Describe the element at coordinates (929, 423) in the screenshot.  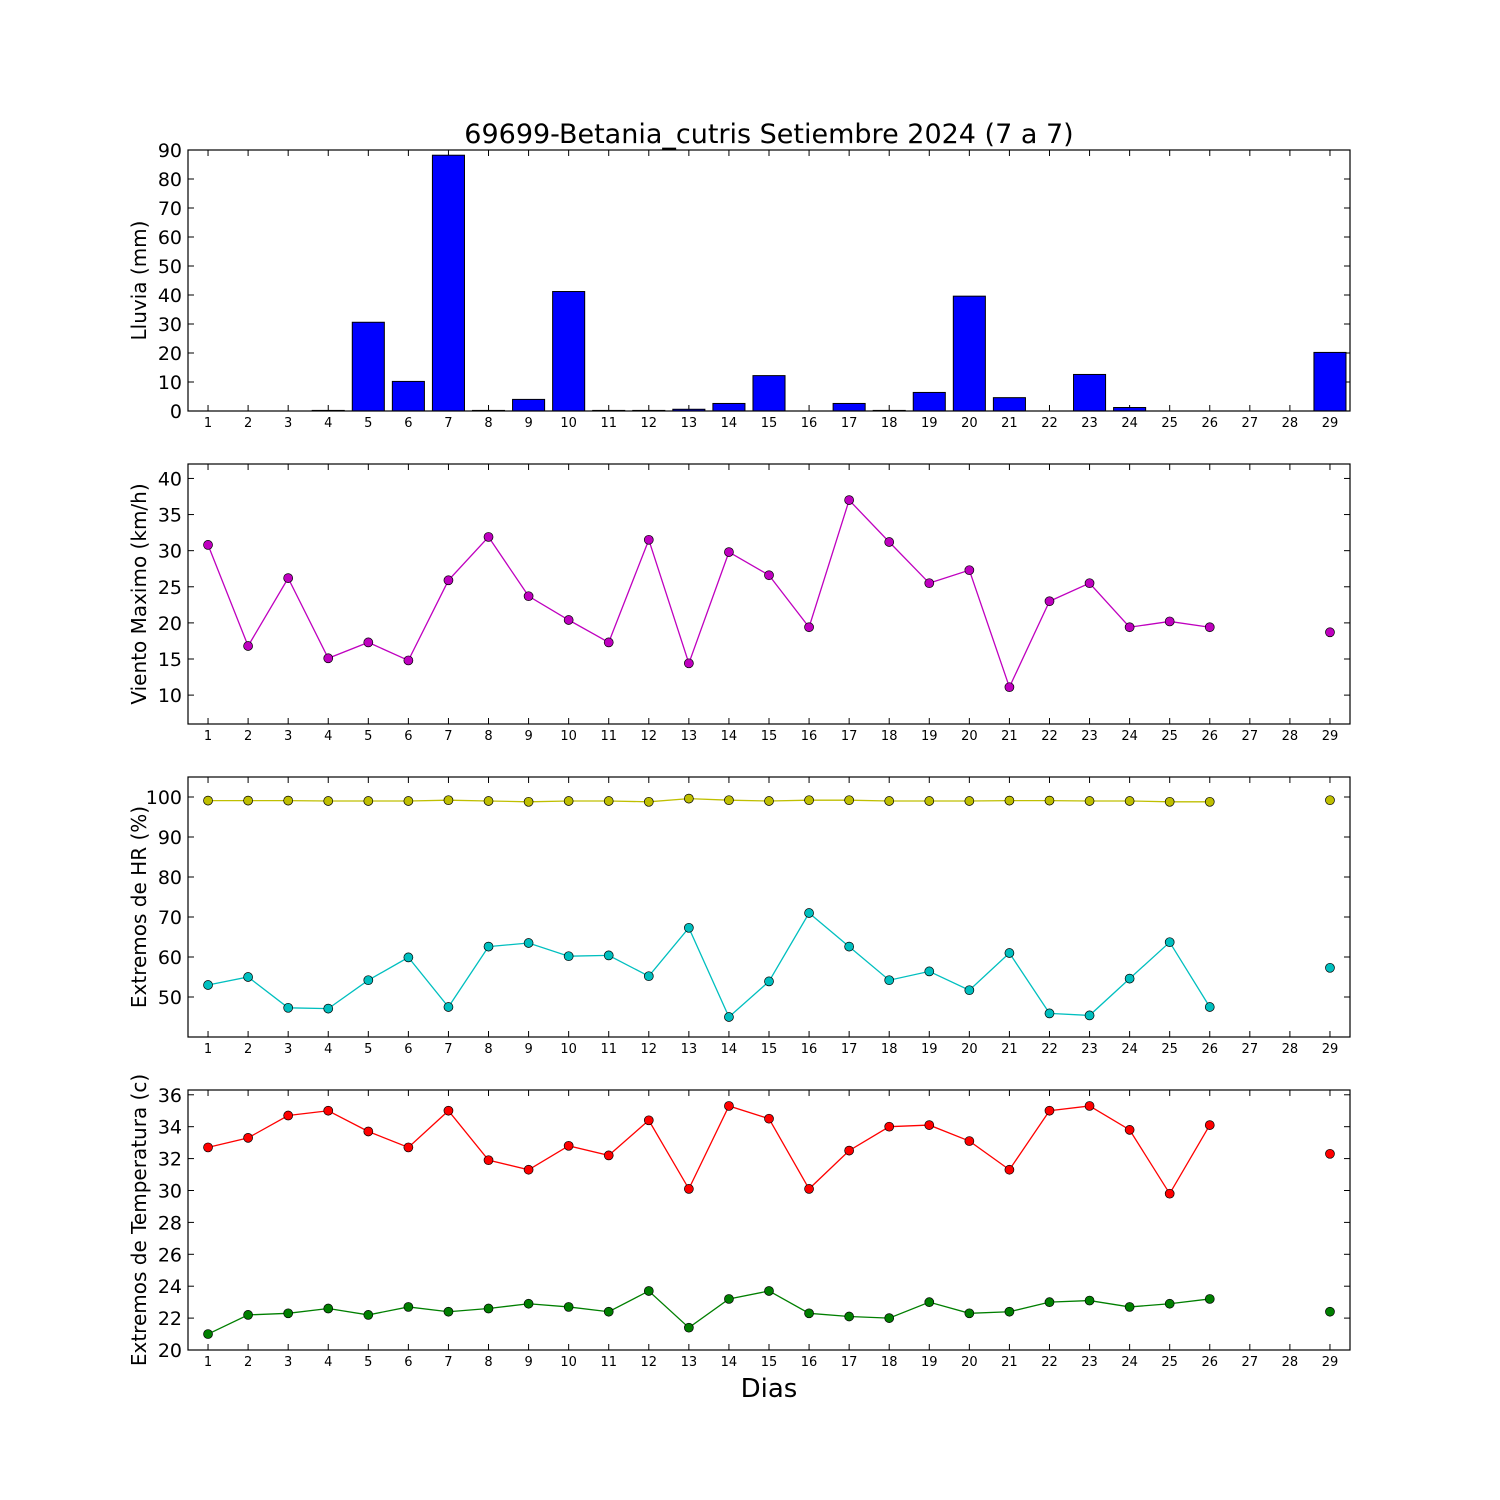
I see `x-tick-label: 19` at that location.